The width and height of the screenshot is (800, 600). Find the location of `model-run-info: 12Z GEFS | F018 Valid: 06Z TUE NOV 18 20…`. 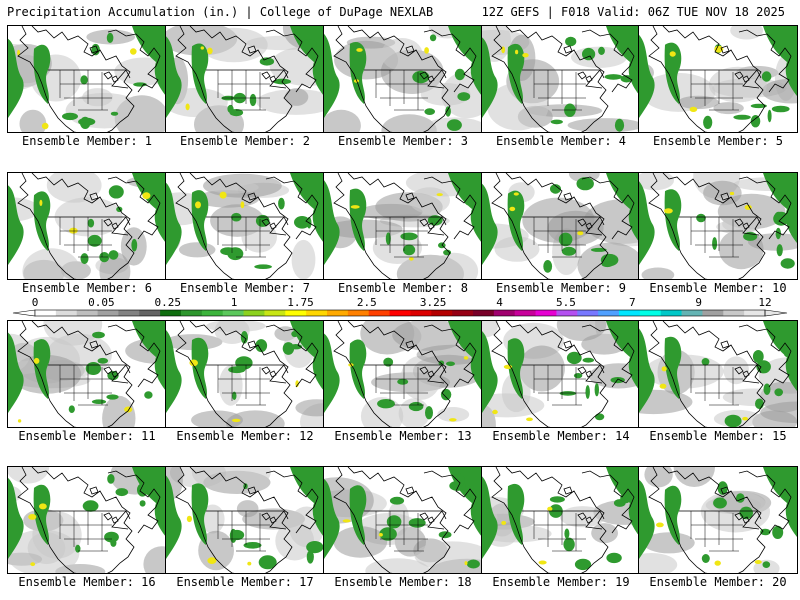

model-run-info: 12Z GEFS | F018 Valid: 06Z TUE NOV 18 20… is located at coordinates (633, 12).